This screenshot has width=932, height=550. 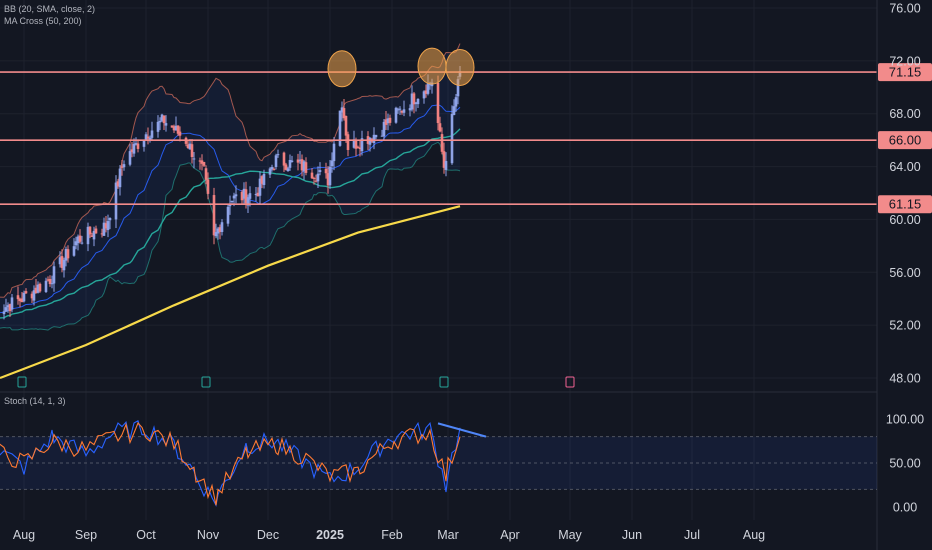 I want to click on legend-ma-cross: MA Cross (50, 200), so click(x=43, y=21).